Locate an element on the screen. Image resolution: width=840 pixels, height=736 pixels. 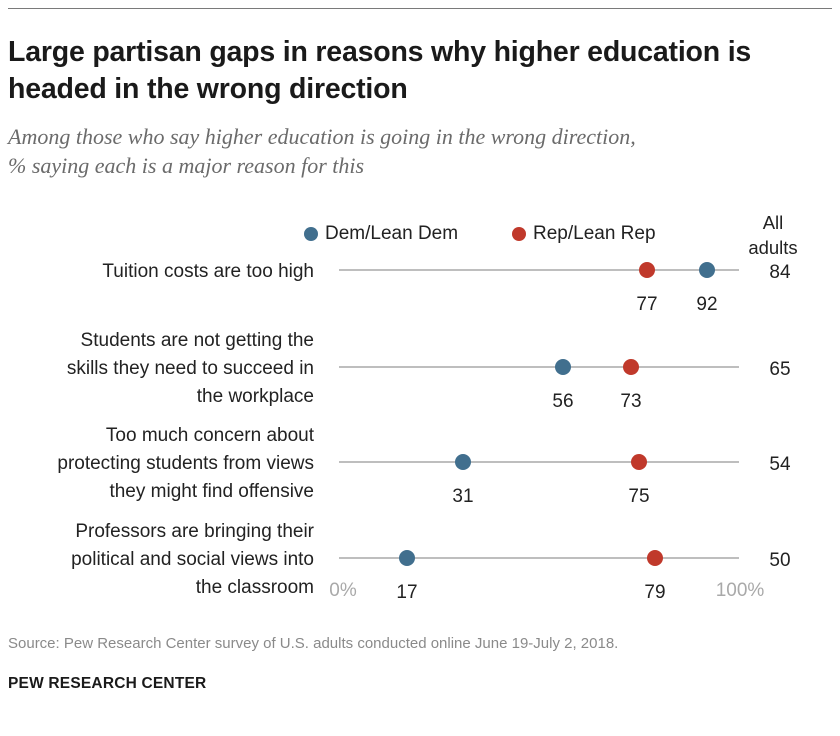
category-label: Tuition costs are too high is located at coordinates (208, 271).